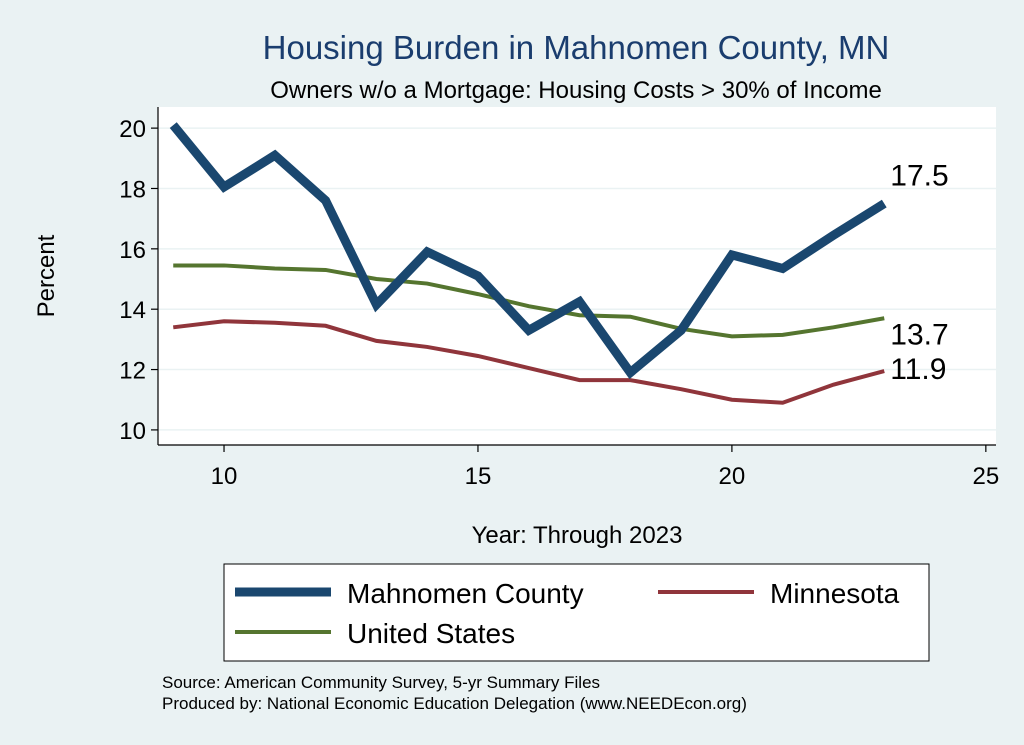 The height and width of the screenshot is (745, 1024). I want to click on legend-label-minnesota: Minnesota, so click(835, 593).